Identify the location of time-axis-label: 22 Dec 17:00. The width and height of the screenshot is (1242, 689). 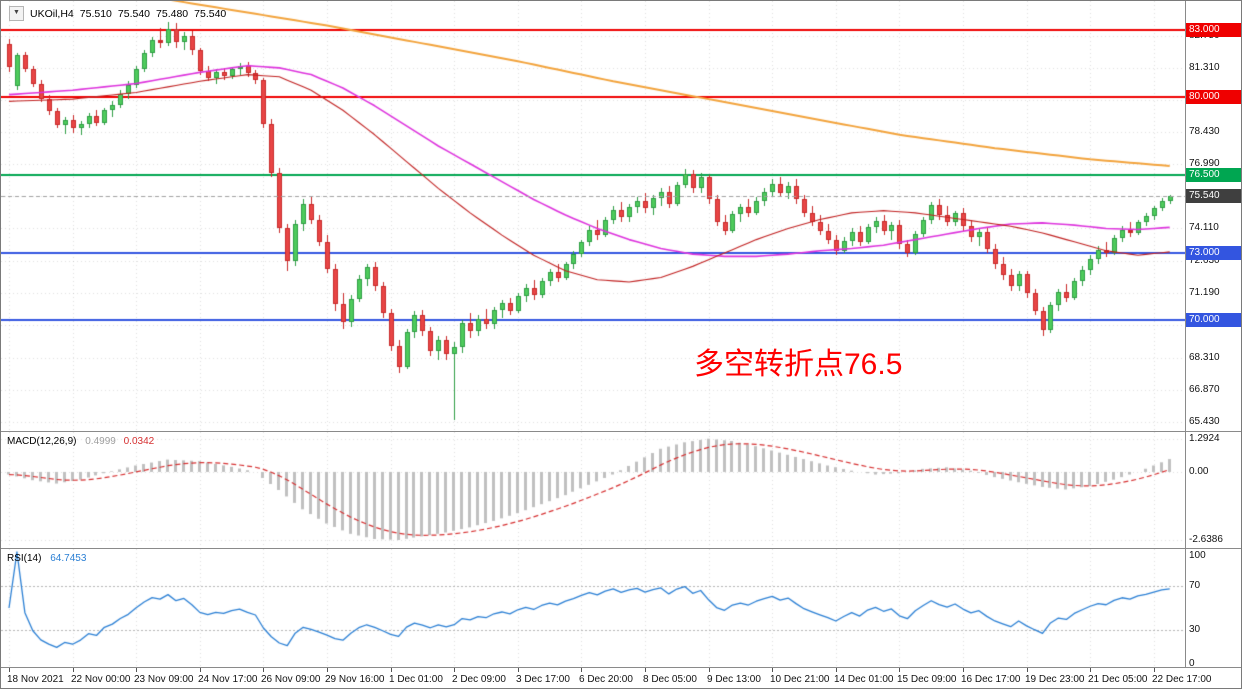
(1182, 679).